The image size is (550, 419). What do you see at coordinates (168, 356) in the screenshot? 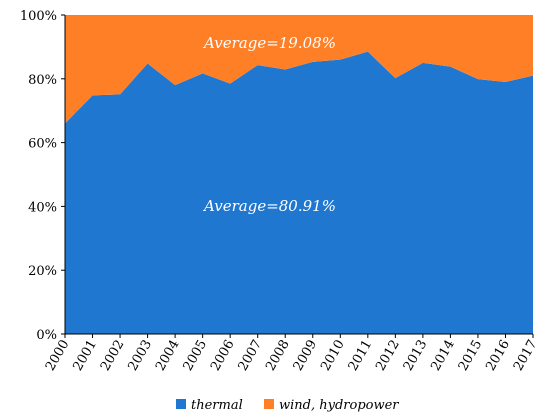
I see `x-tick-label: 2004` at bounding box center [168, 356].